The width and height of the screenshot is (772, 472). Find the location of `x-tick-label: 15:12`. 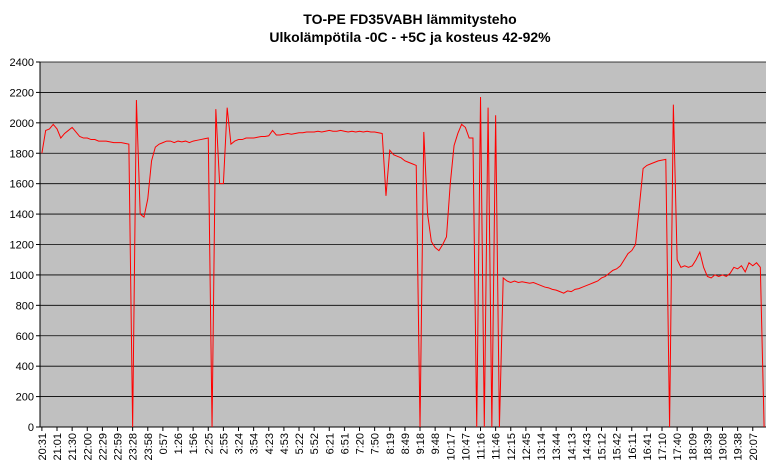

x-tick-label: 15:12 is located at coordinates (603, 447).